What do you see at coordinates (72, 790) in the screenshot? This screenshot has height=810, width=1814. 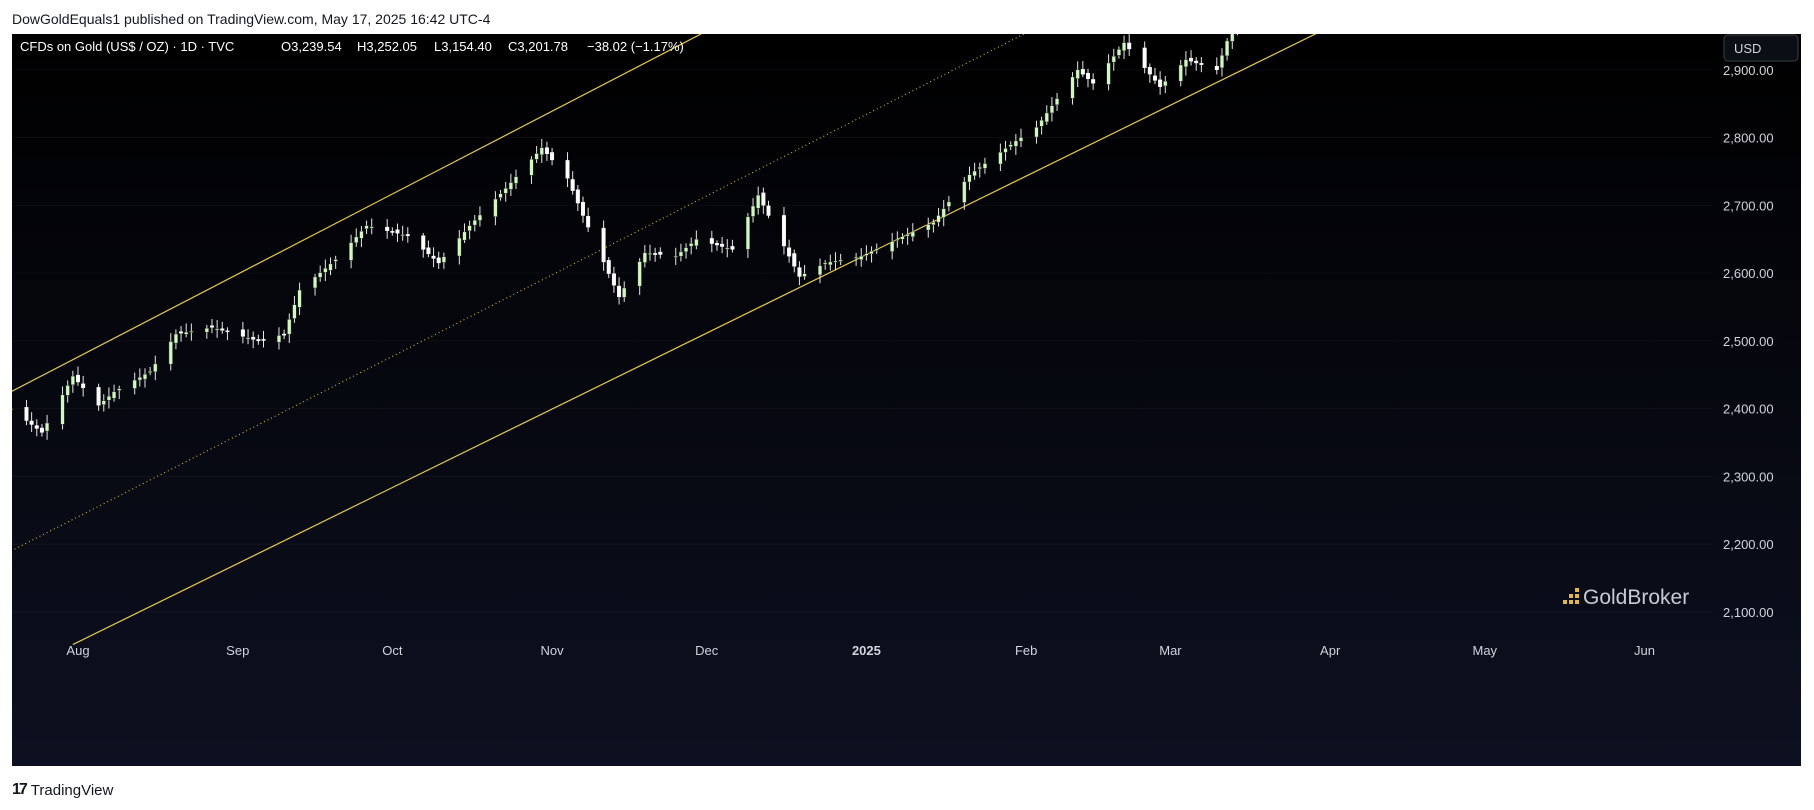 I see `tradingview-brand: TradingView` at bounding box center [72, 790].